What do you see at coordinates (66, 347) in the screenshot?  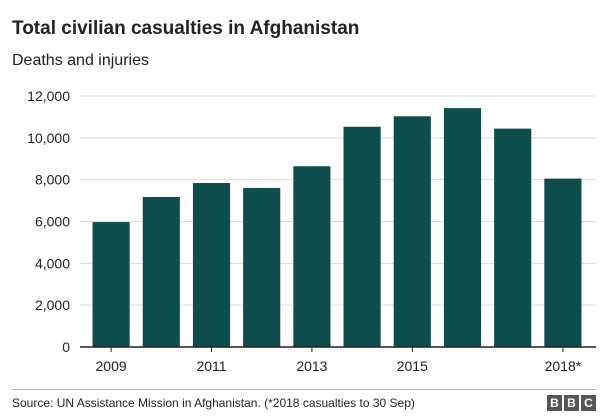 I see `y-tick-label: 0` at bounding box center [66, 347].